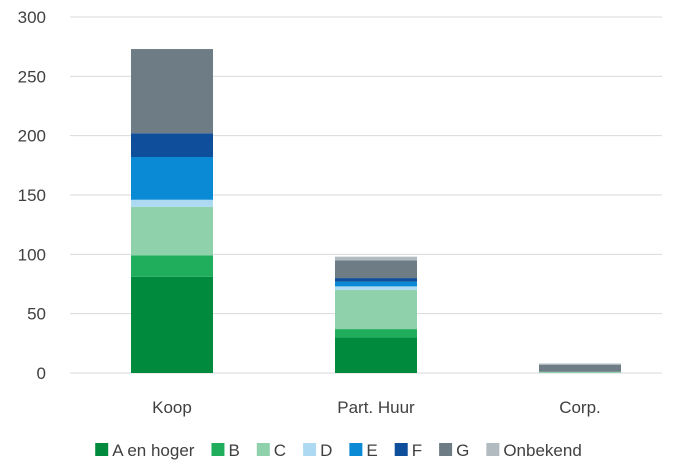  I want to click on bar-segment-koop-f, so click(172, 145).